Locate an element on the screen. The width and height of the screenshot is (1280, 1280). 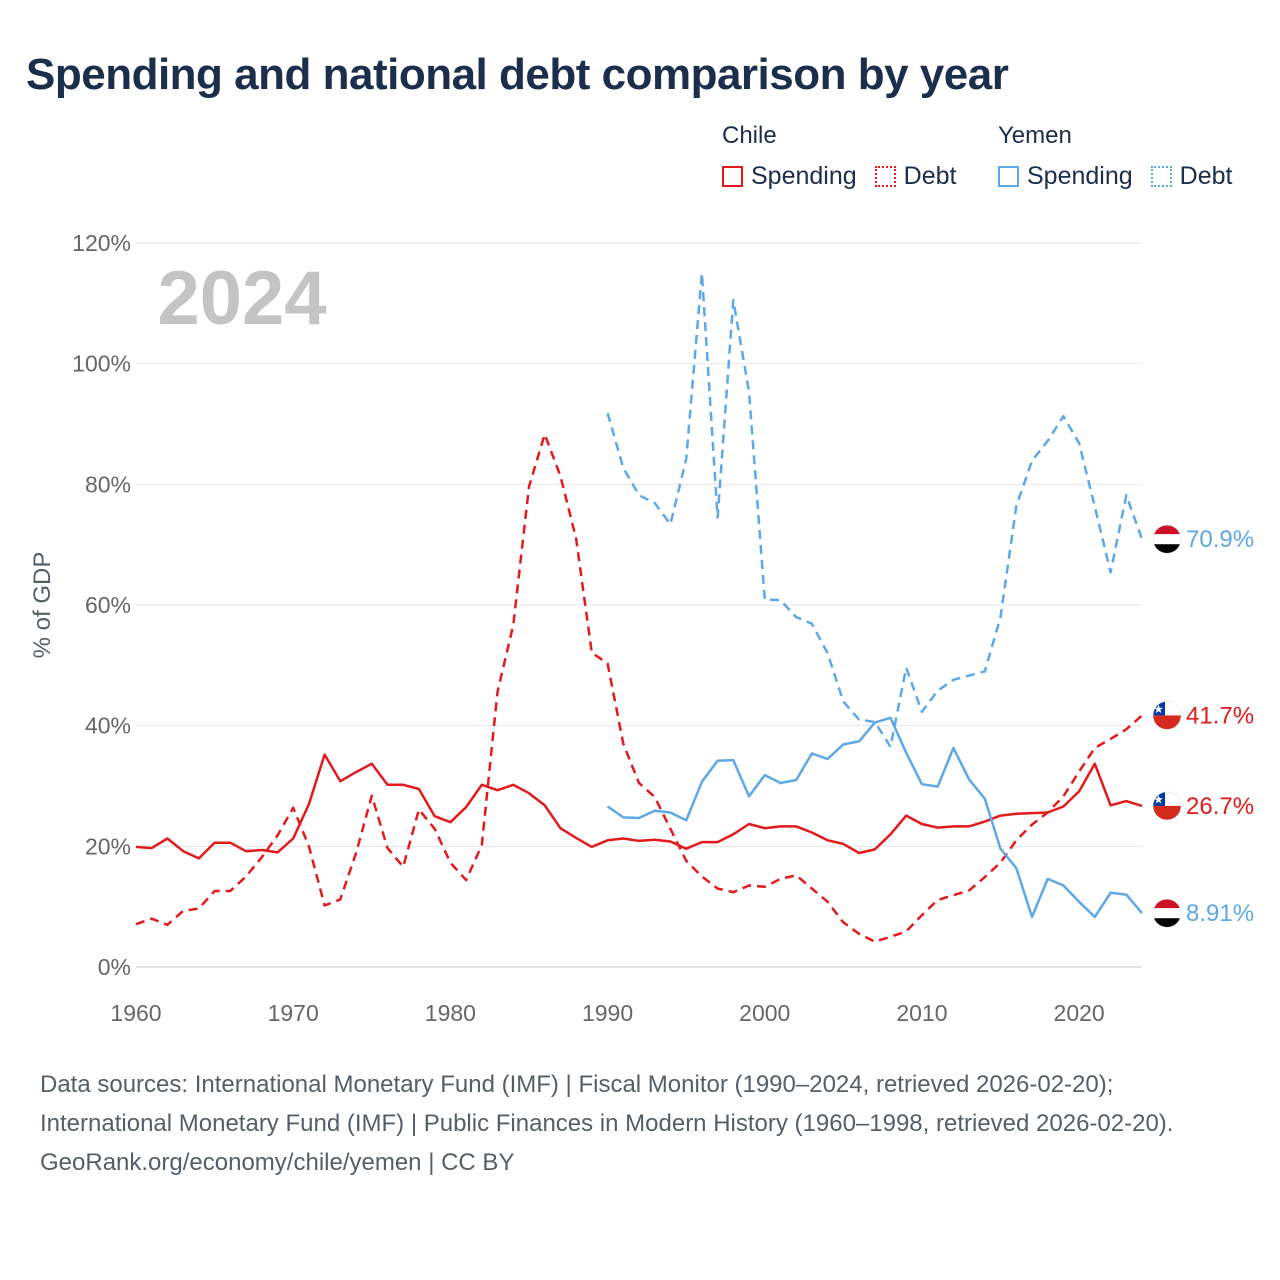
year-label: 2024 is located at coordinates (241, 298).